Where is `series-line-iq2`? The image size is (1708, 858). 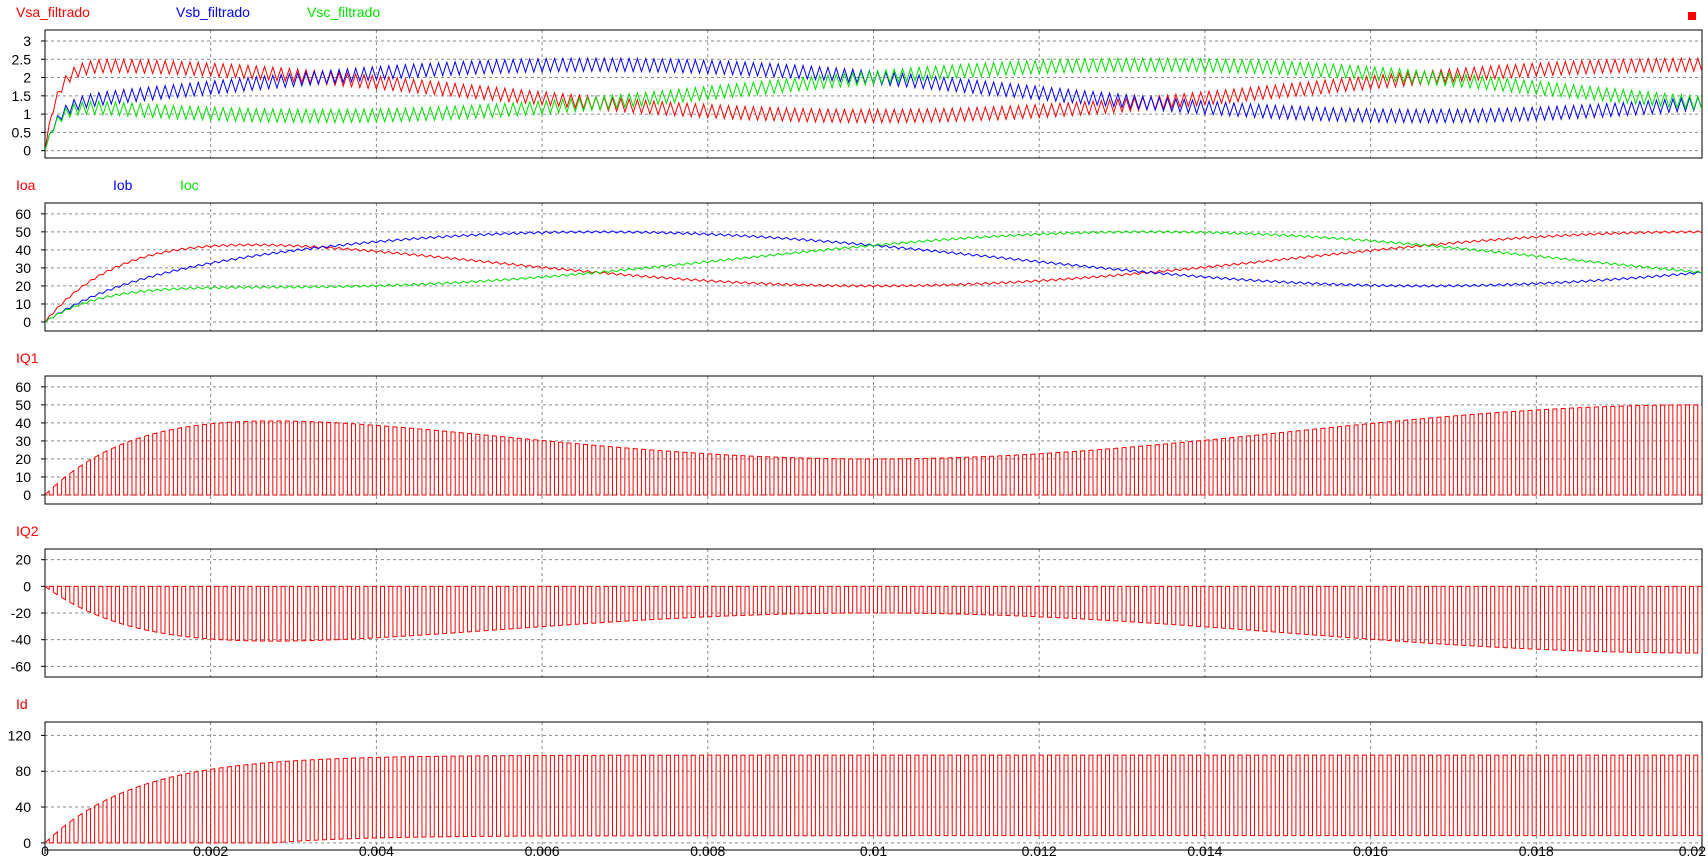 series-line-iq2 is located at coordinates (873, 619).